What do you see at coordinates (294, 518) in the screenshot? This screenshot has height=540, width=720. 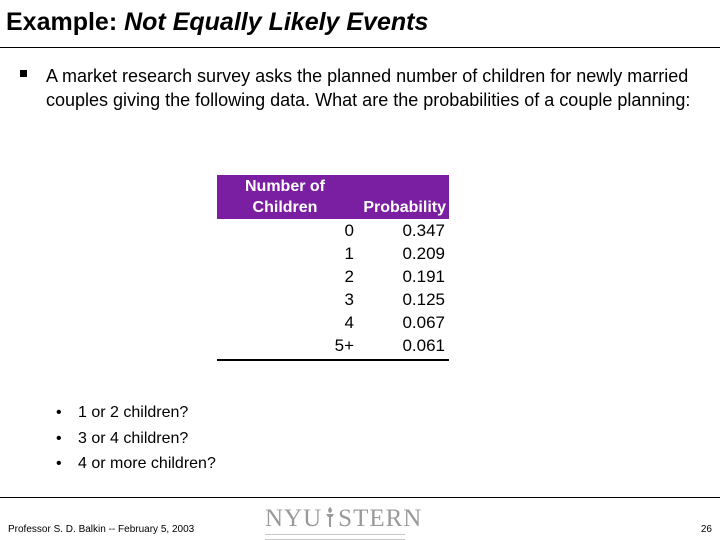 I see `logo-text-left: NYU` at bounding box center [294, 518].